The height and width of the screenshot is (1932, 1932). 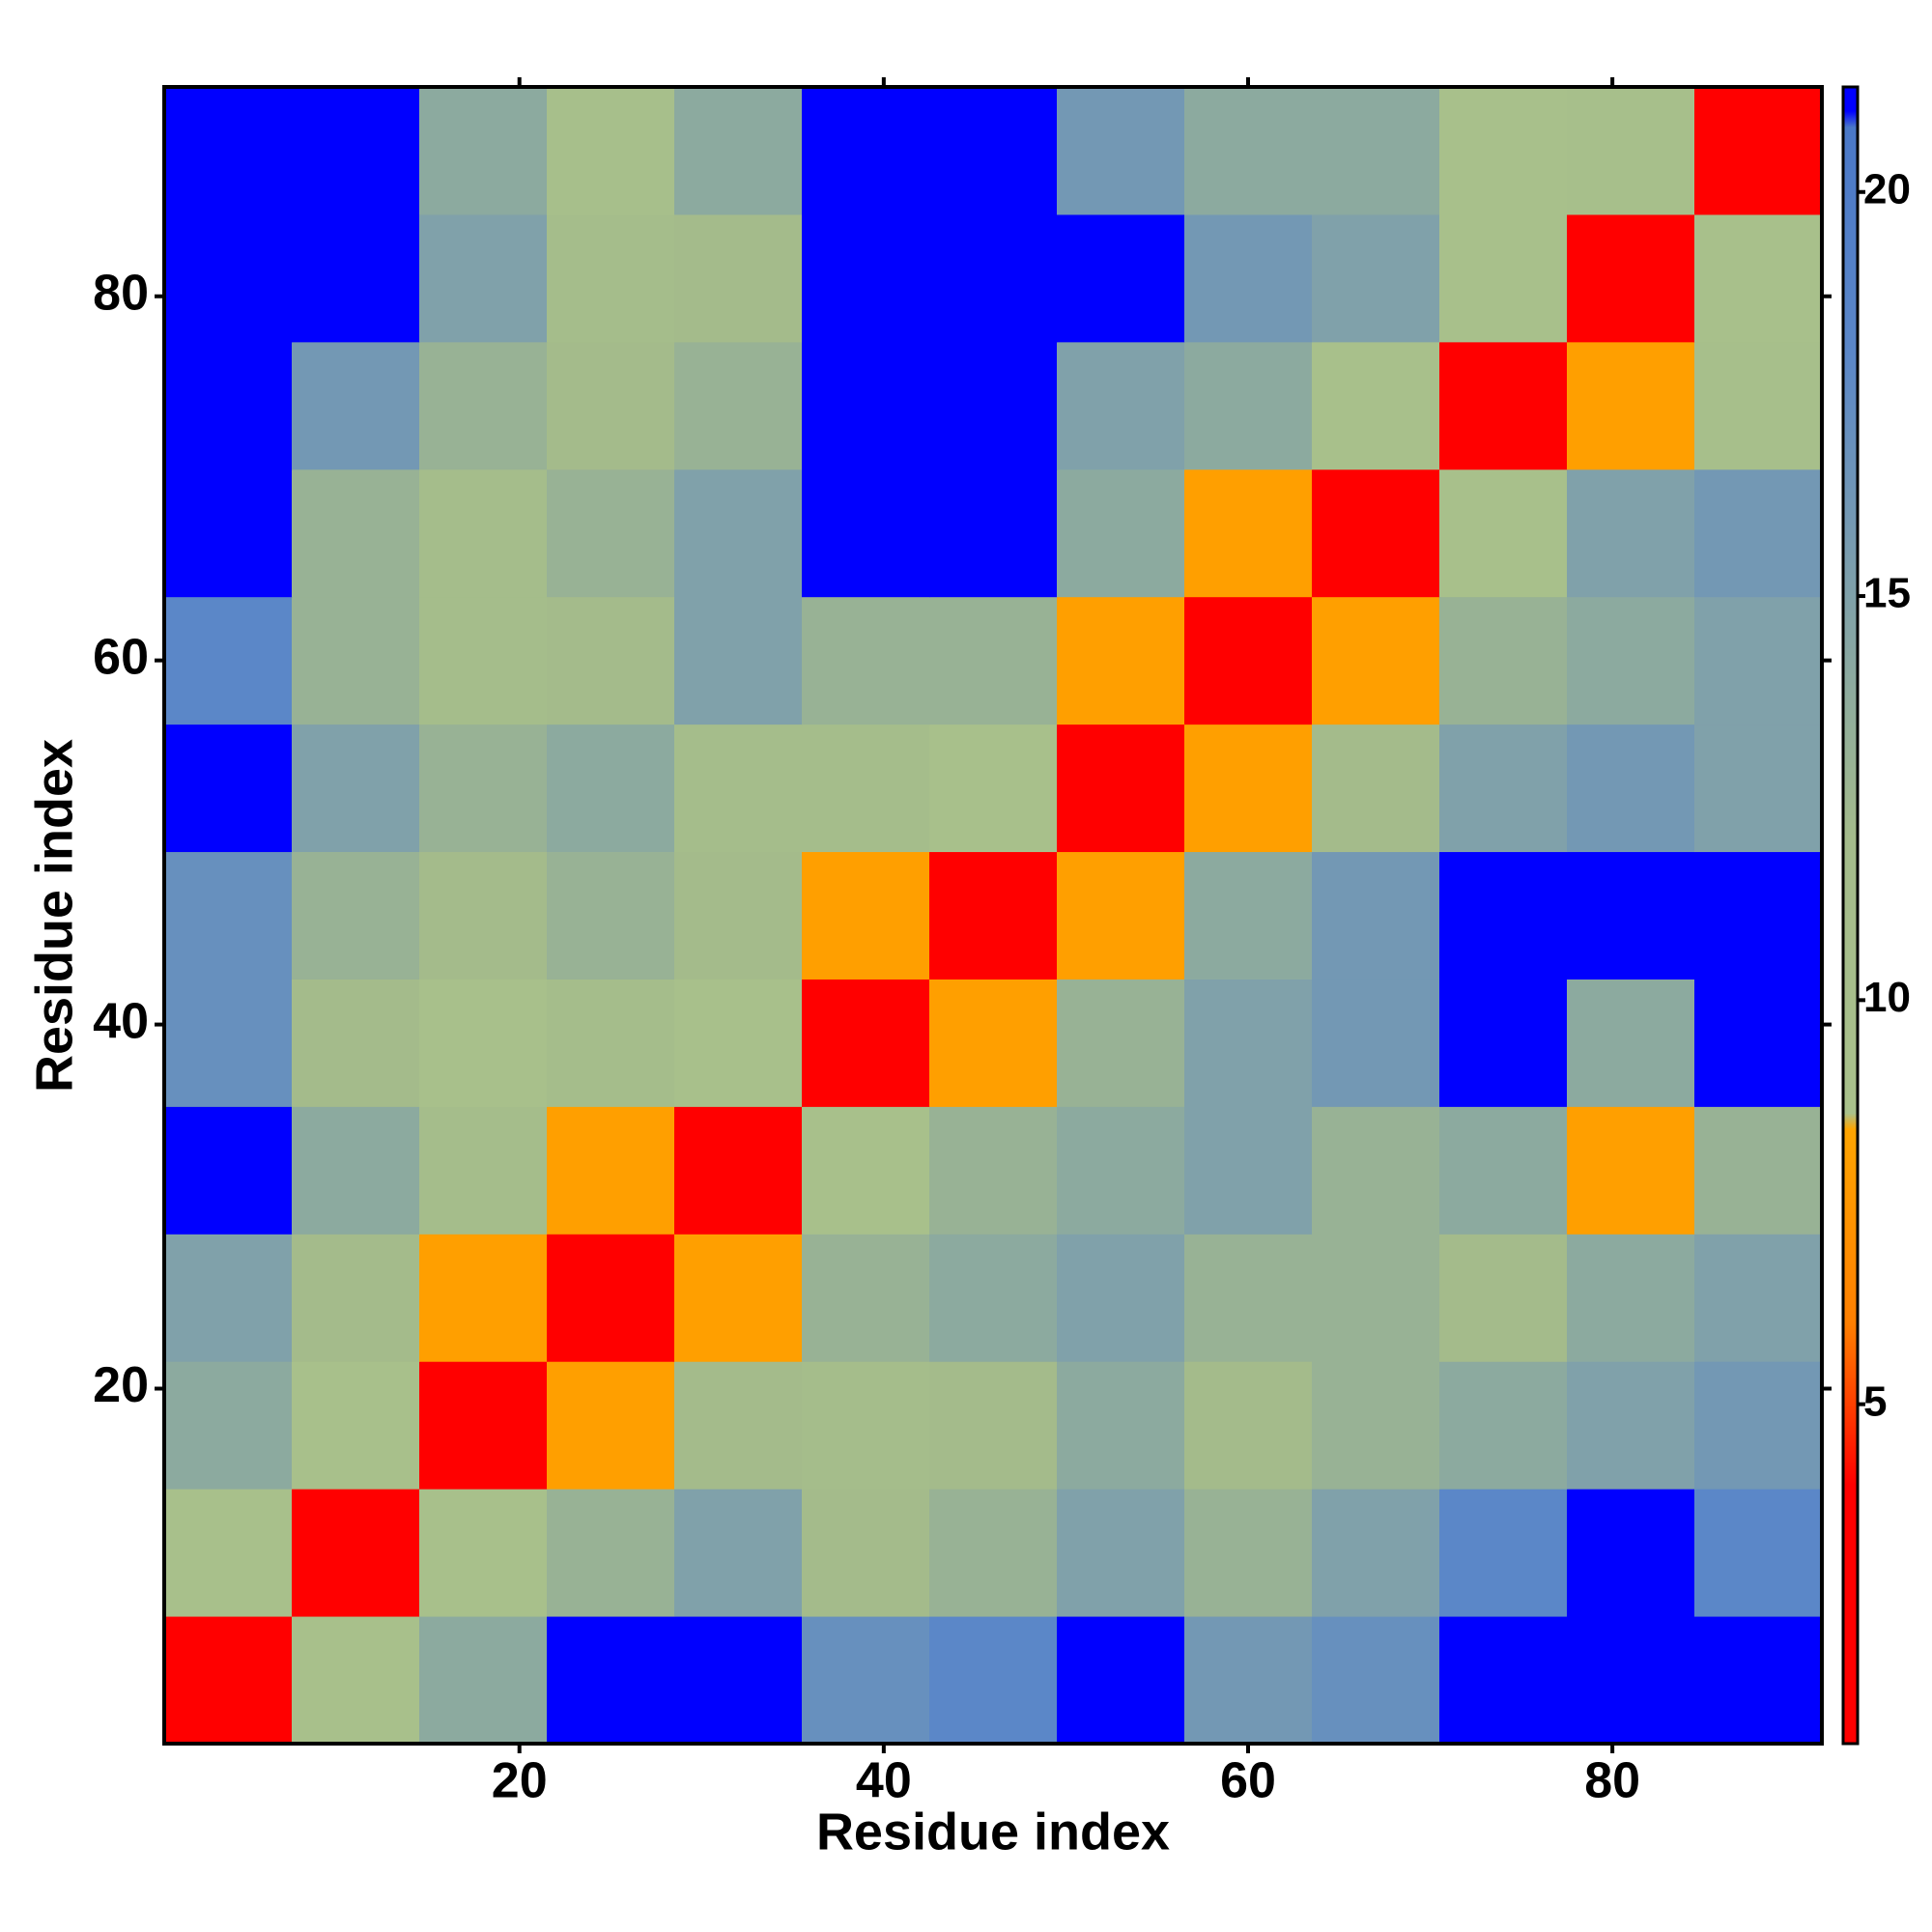 I want to click on x-tick-label: 40, so click(x=884, y=1781).